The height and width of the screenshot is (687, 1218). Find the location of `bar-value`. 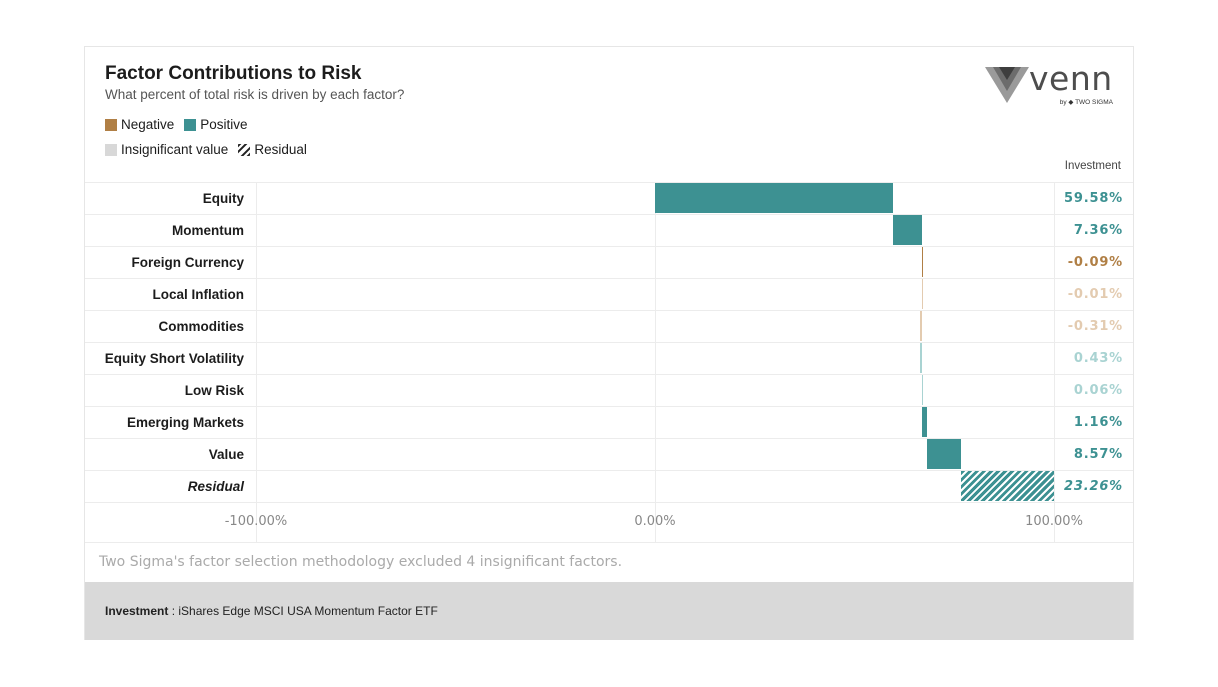

bar-value is located at coordinates (944, 454).